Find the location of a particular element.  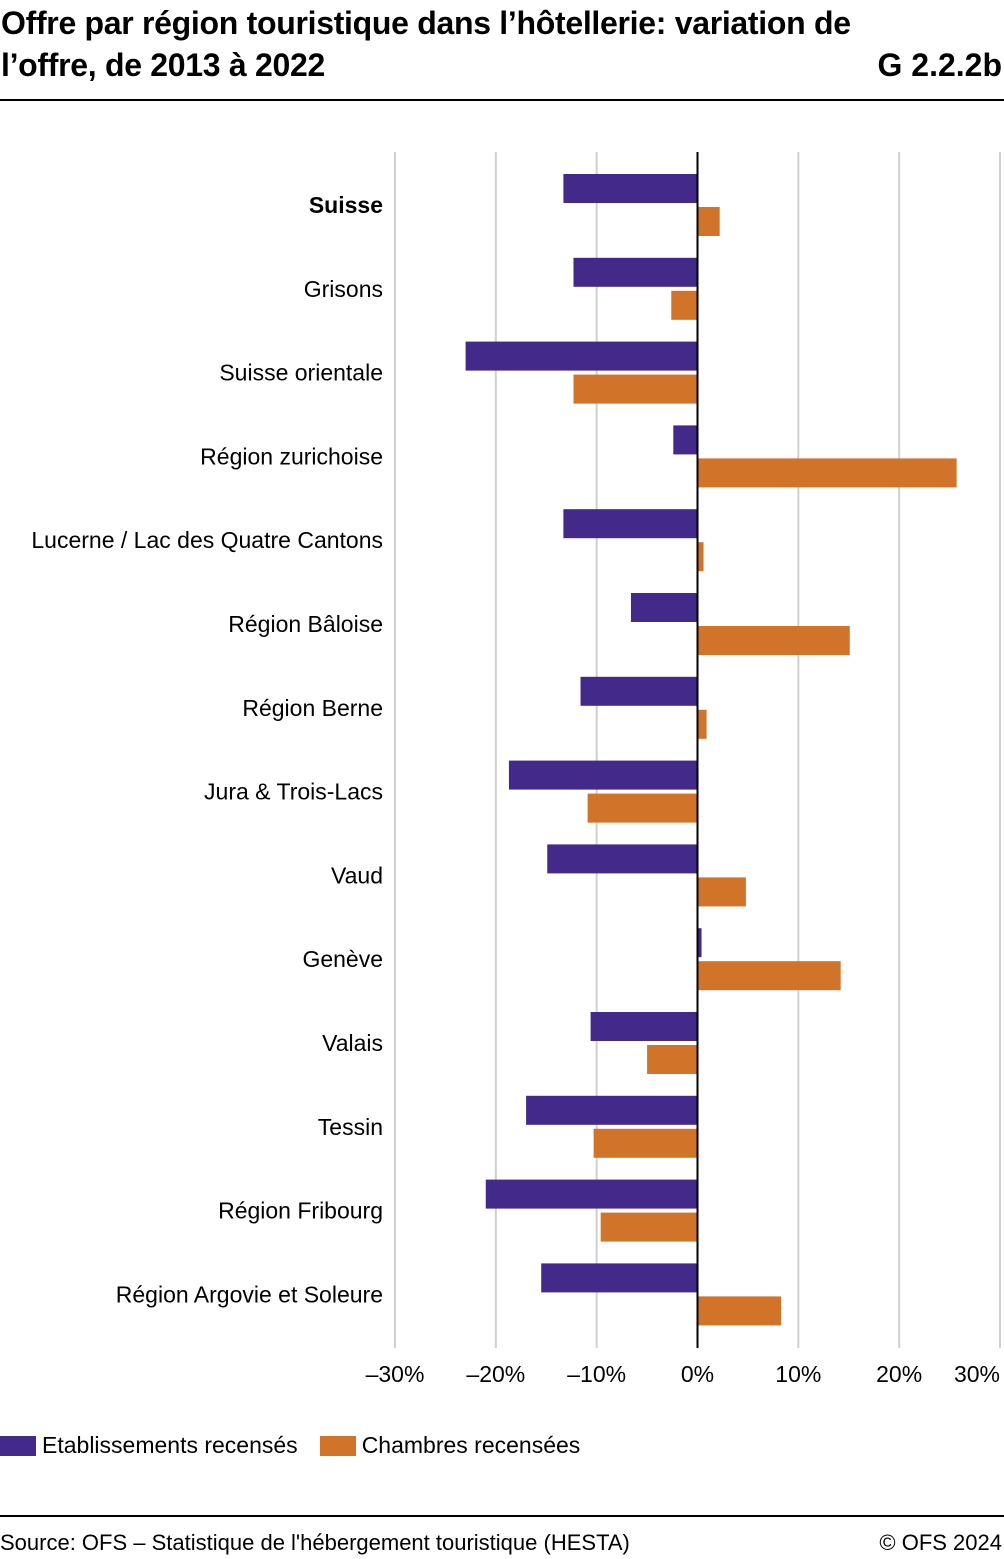

x-tick-label: 30% is located at coordinates (977, 1374).